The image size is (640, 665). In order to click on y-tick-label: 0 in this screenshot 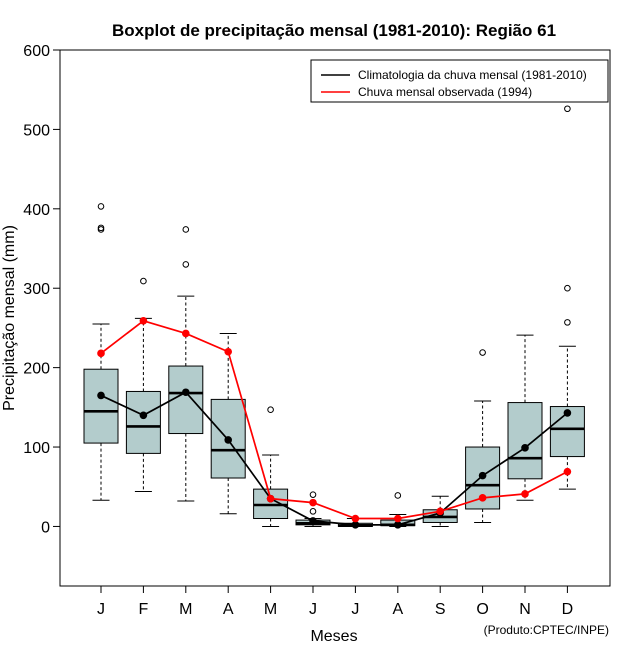, I will do `click(45, 527)`.